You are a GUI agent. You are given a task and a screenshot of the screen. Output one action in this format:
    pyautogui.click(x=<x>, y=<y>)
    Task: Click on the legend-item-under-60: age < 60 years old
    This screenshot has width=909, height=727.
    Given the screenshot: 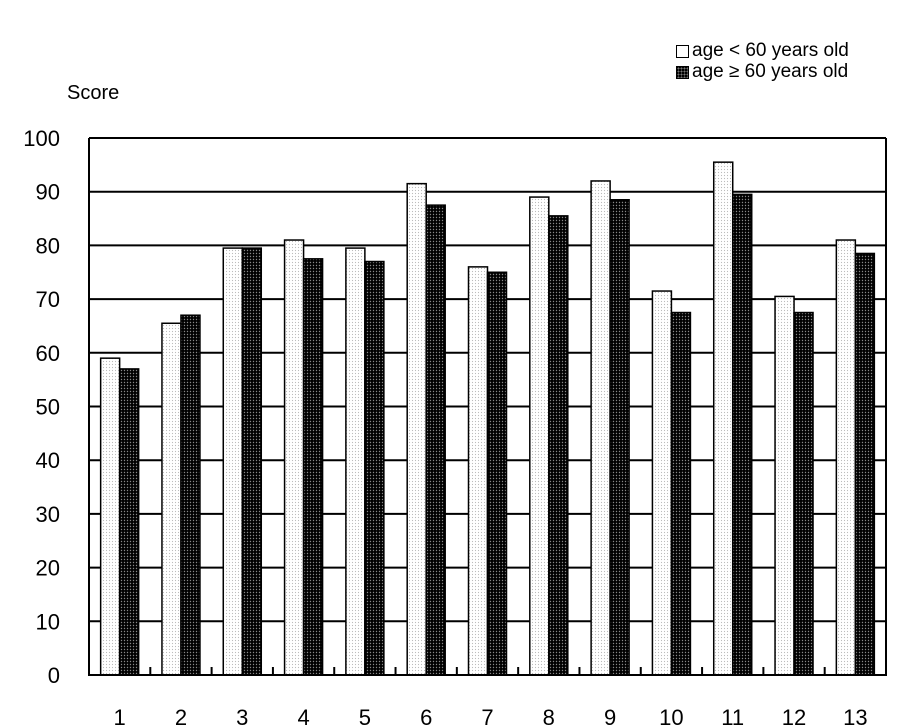 What is the action you would take?
    pyautogui.click(x=762, y=51)
    